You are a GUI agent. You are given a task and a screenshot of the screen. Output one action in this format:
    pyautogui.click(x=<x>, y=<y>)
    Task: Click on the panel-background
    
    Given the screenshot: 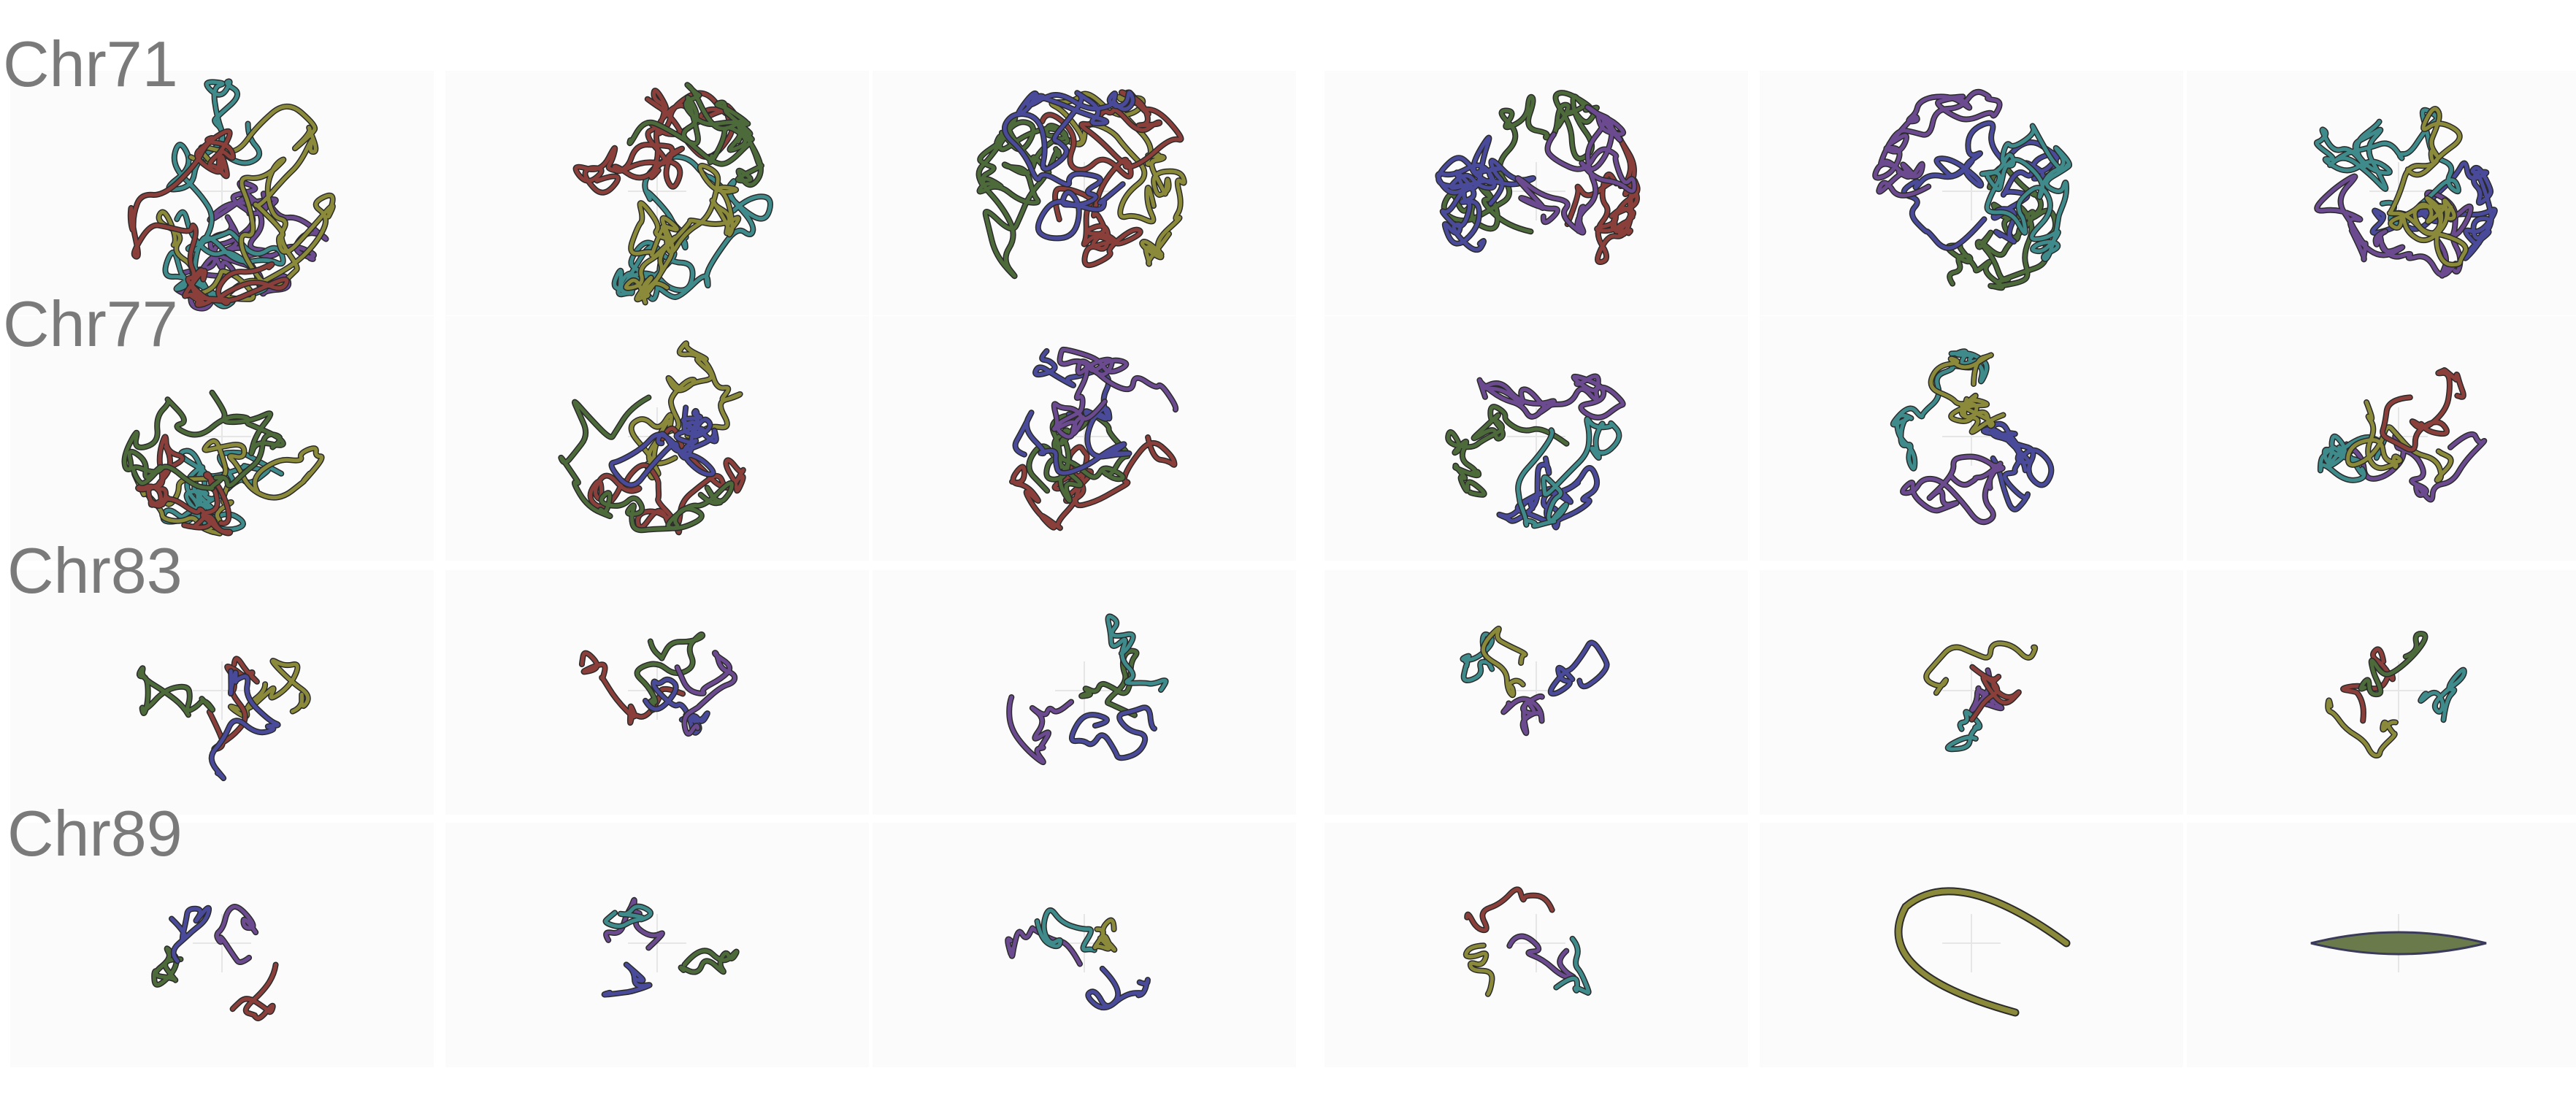 What is the action you would take?
    pyautogui.click(x=2381, y=193)
    